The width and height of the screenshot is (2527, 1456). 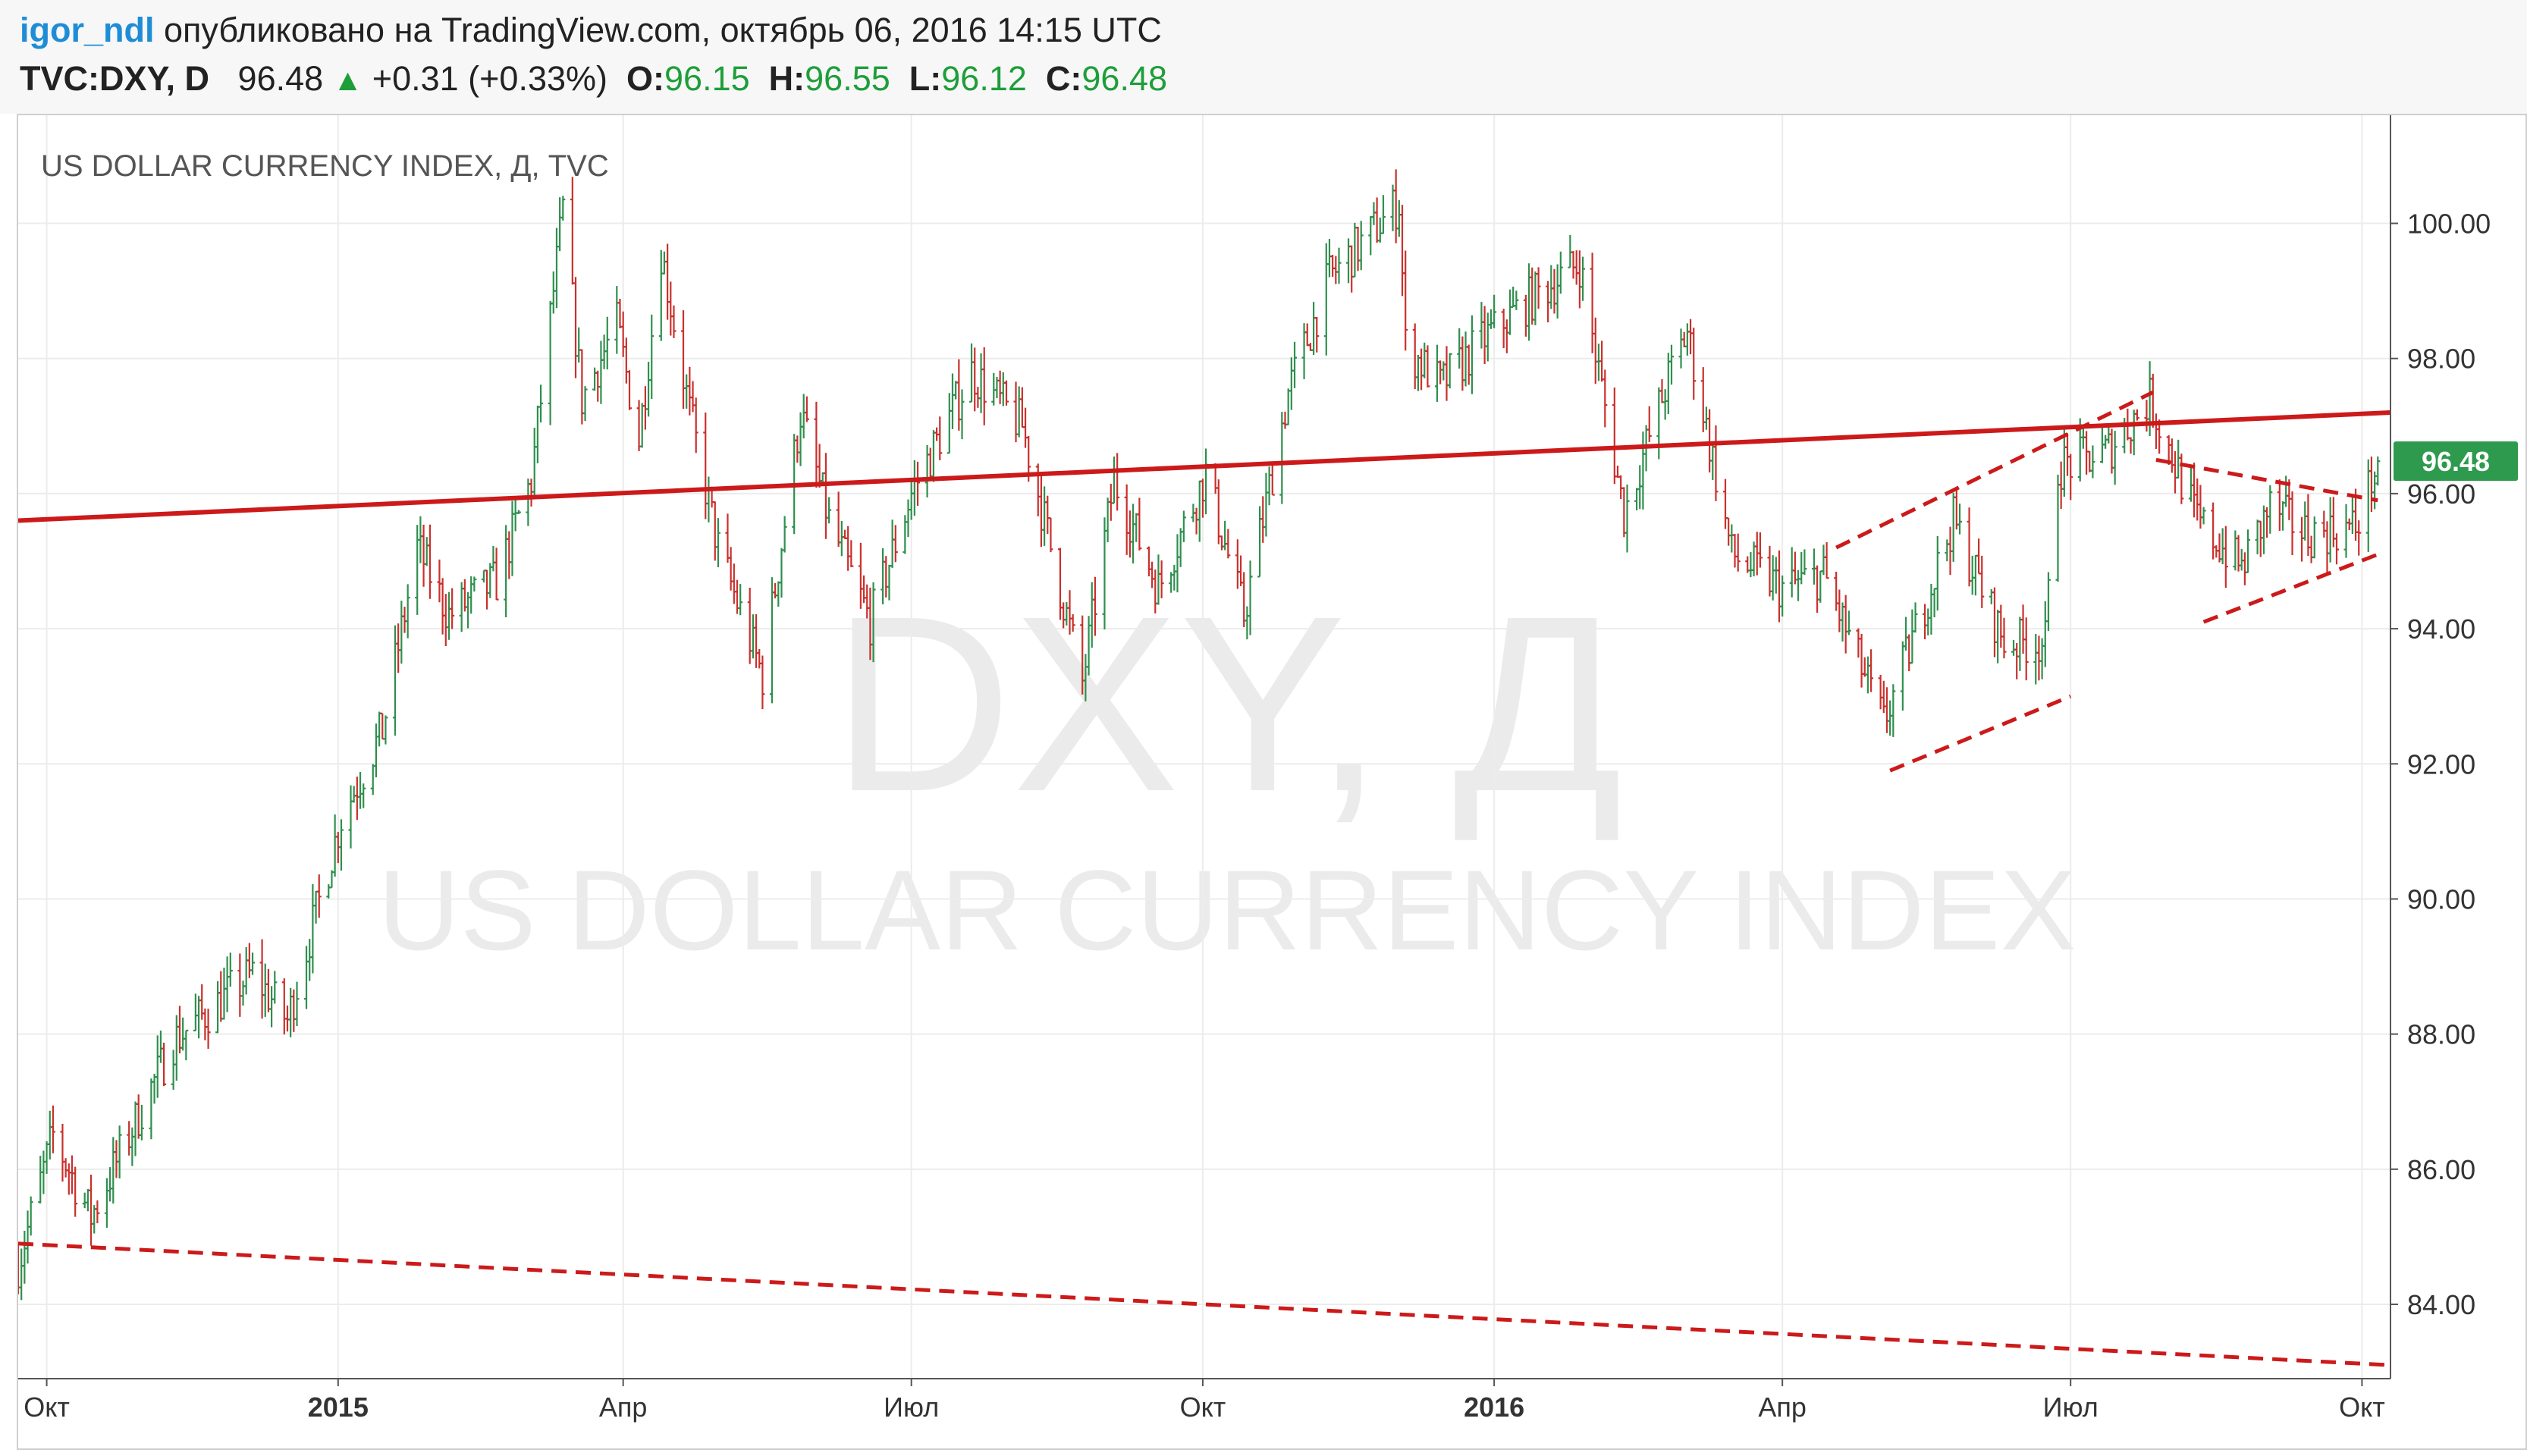 I want to click on y-tick-label: 98.00, so click(x=2441, y=359).